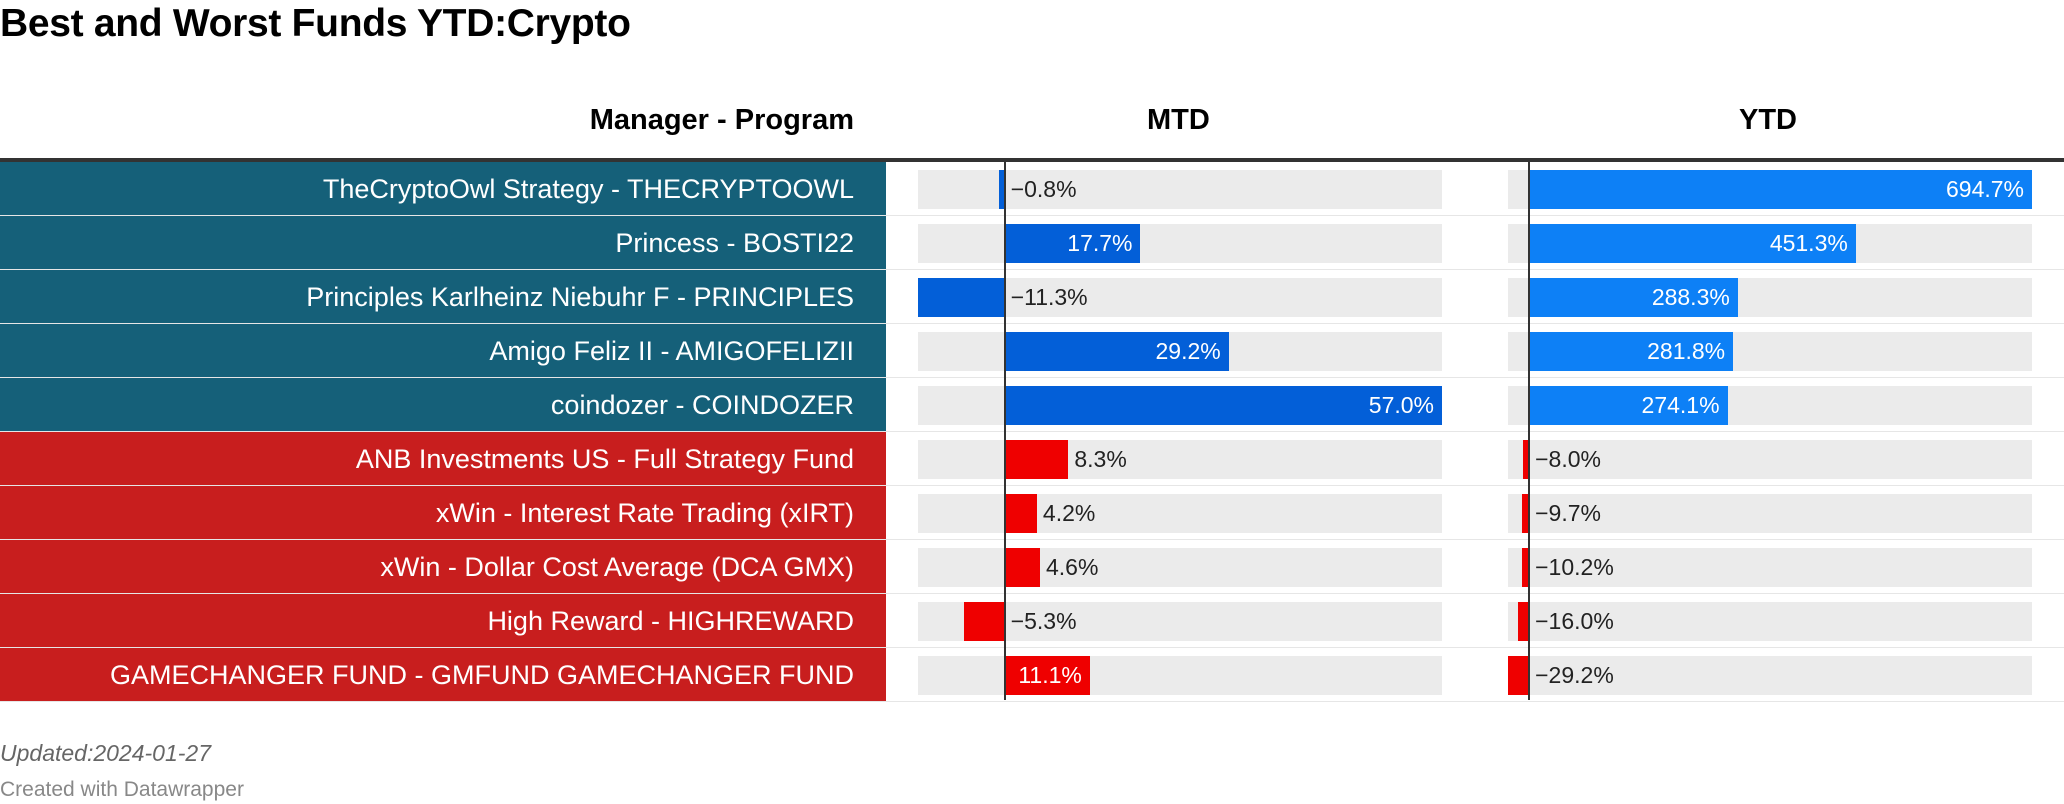  Describe the element at coordinates (1043, 621) in the screenshot. I see `mtd-value-label: −5.3%` at that location.